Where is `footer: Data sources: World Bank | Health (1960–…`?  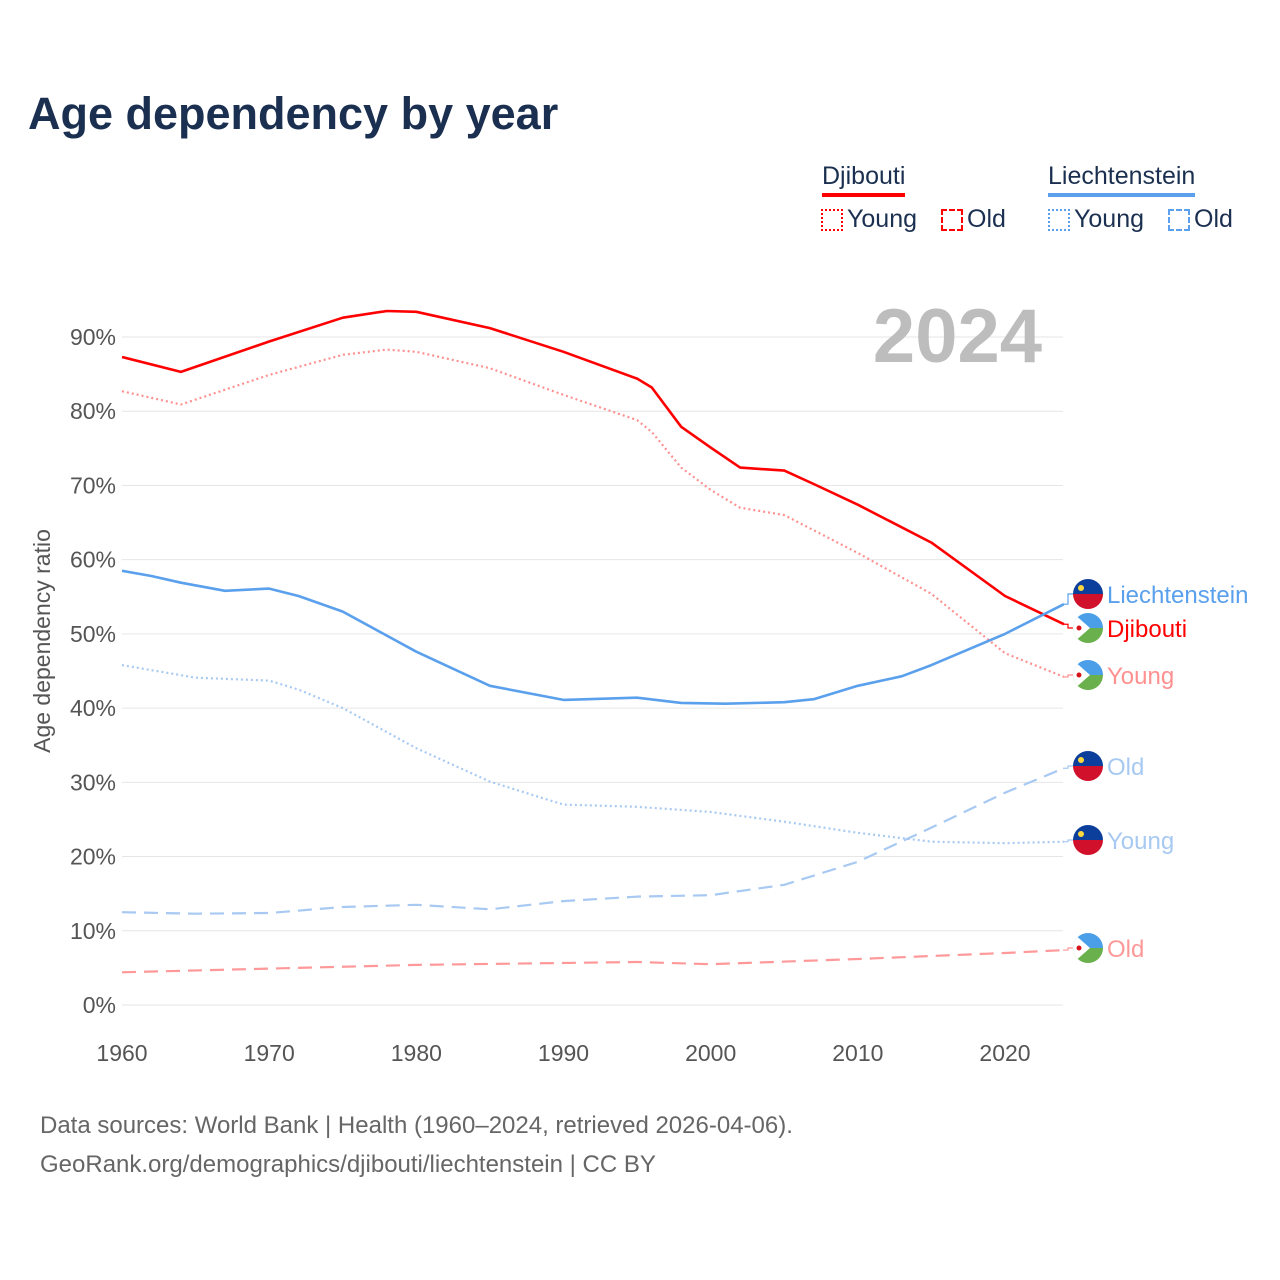
footer: Data sources: World Bank | Health (1960–… is located at coordinates (416, 1145).